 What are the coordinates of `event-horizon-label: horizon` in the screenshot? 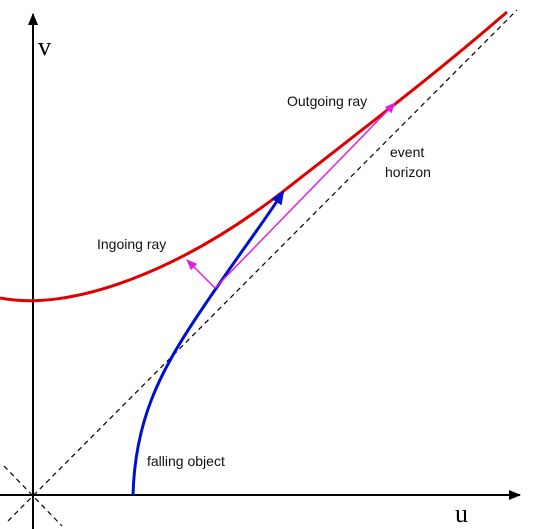 It's located at (408, 172).